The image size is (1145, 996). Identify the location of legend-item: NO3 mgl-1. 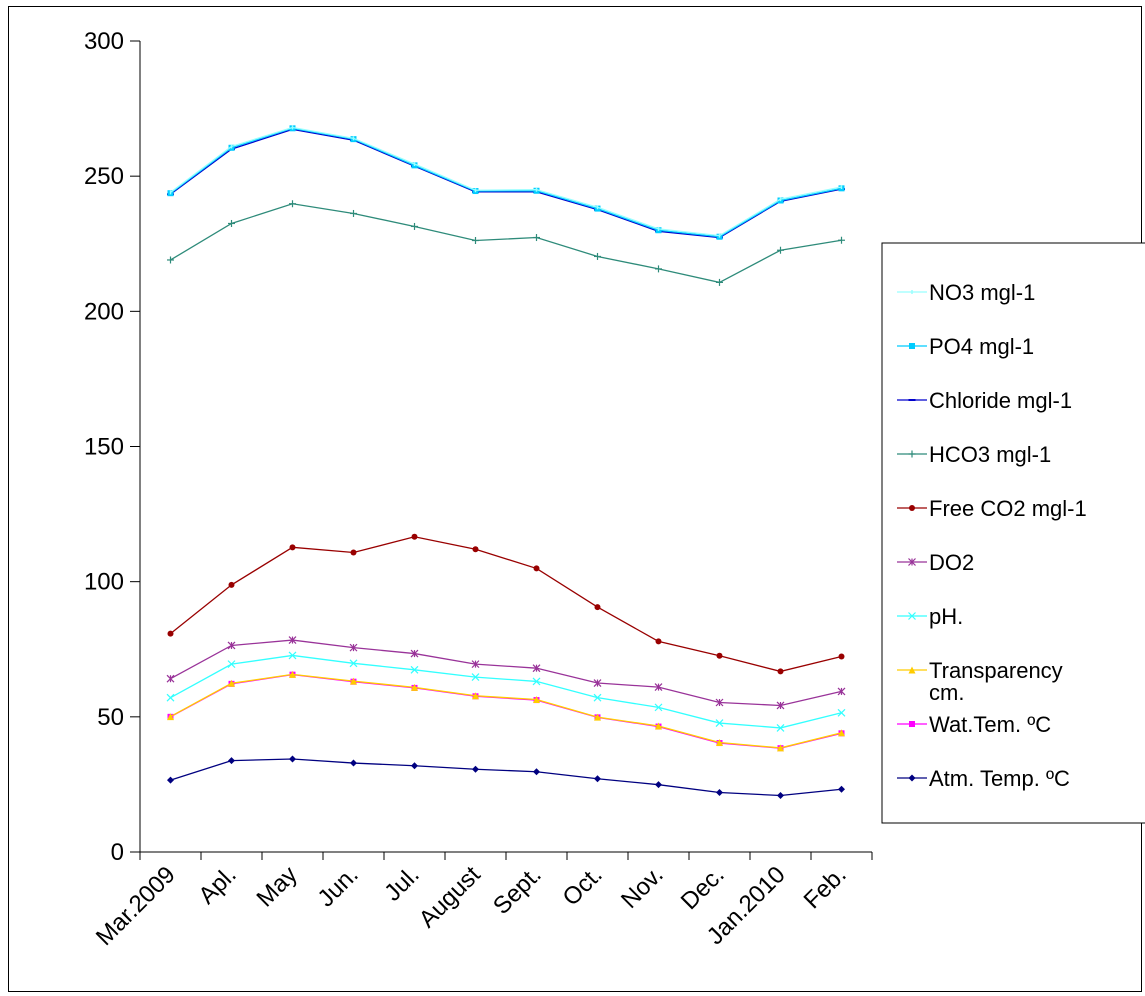
(966, 292).